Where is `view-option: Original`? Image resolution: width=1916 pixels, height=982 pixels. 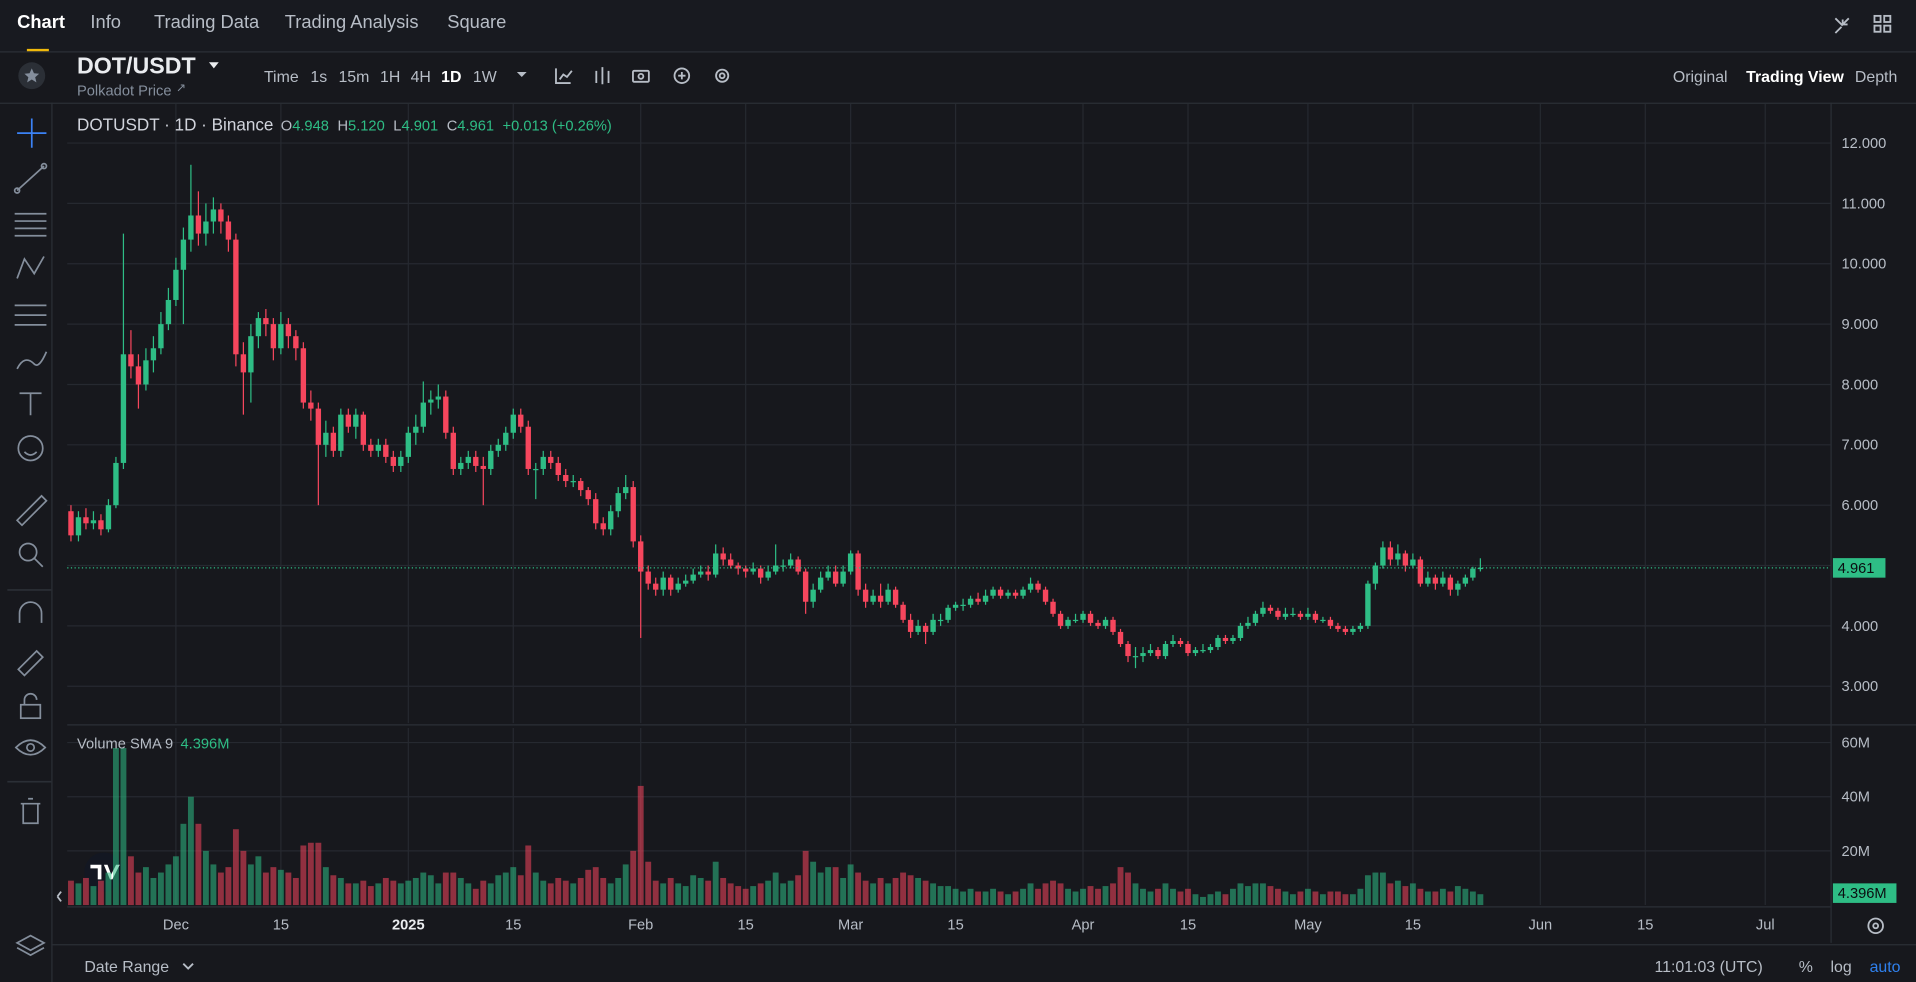 view-option: Original is located at coordinates (1700, 76).